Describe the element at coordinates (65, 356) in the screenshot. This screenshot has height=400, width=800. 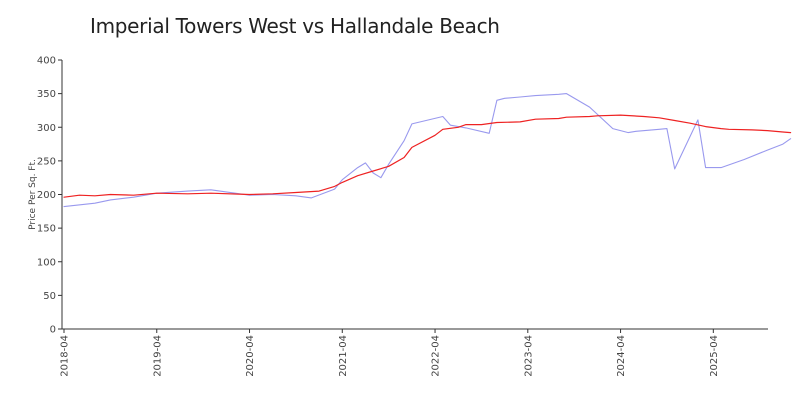
I see `x-tick-label: 2018-04` at that location.